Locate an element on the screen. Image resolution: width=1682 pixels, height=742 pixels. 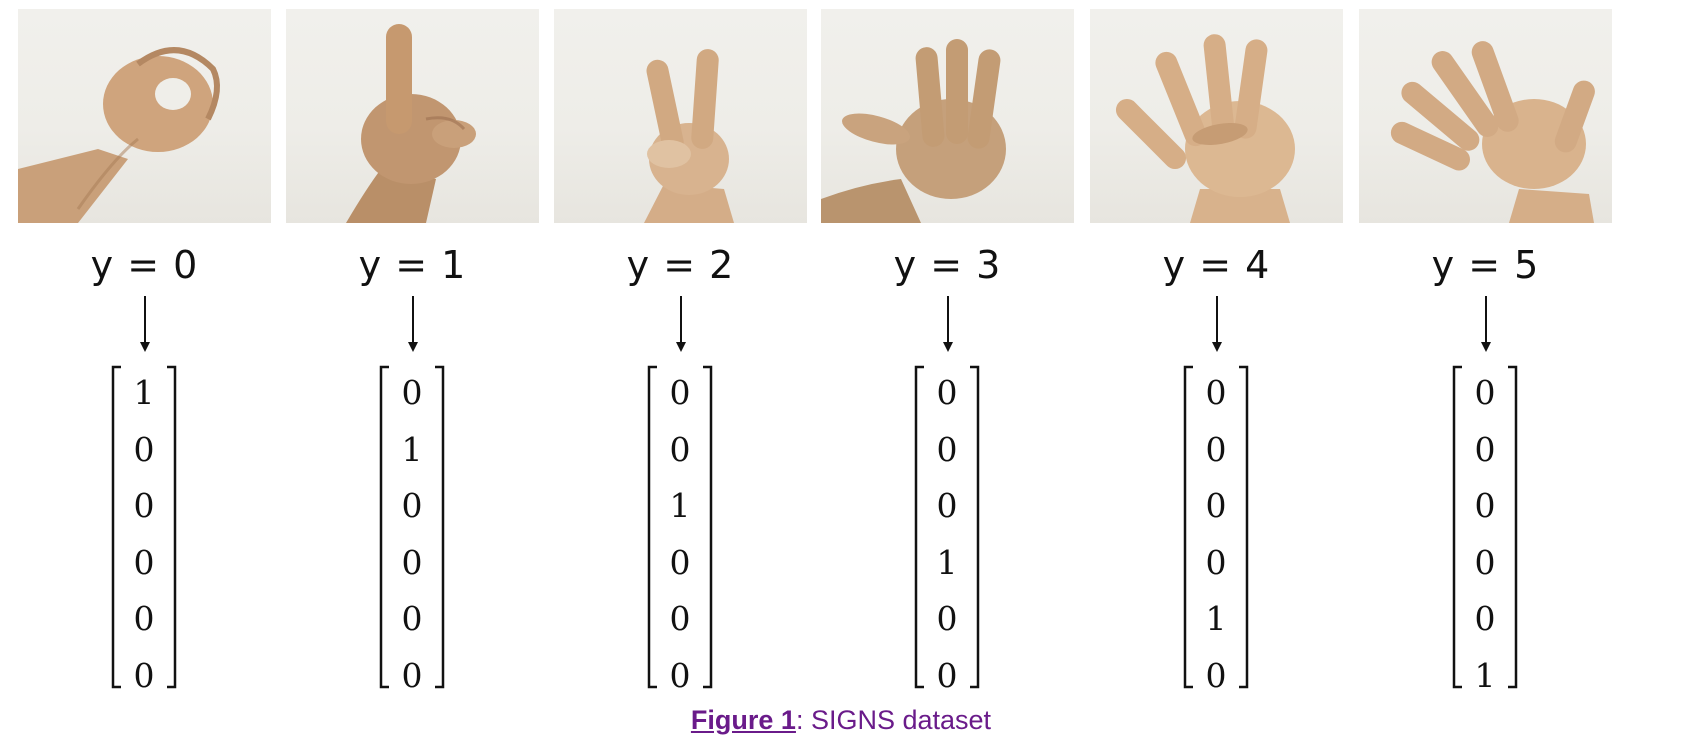
hand-sign-2-image is located at coordinates (689, 136).